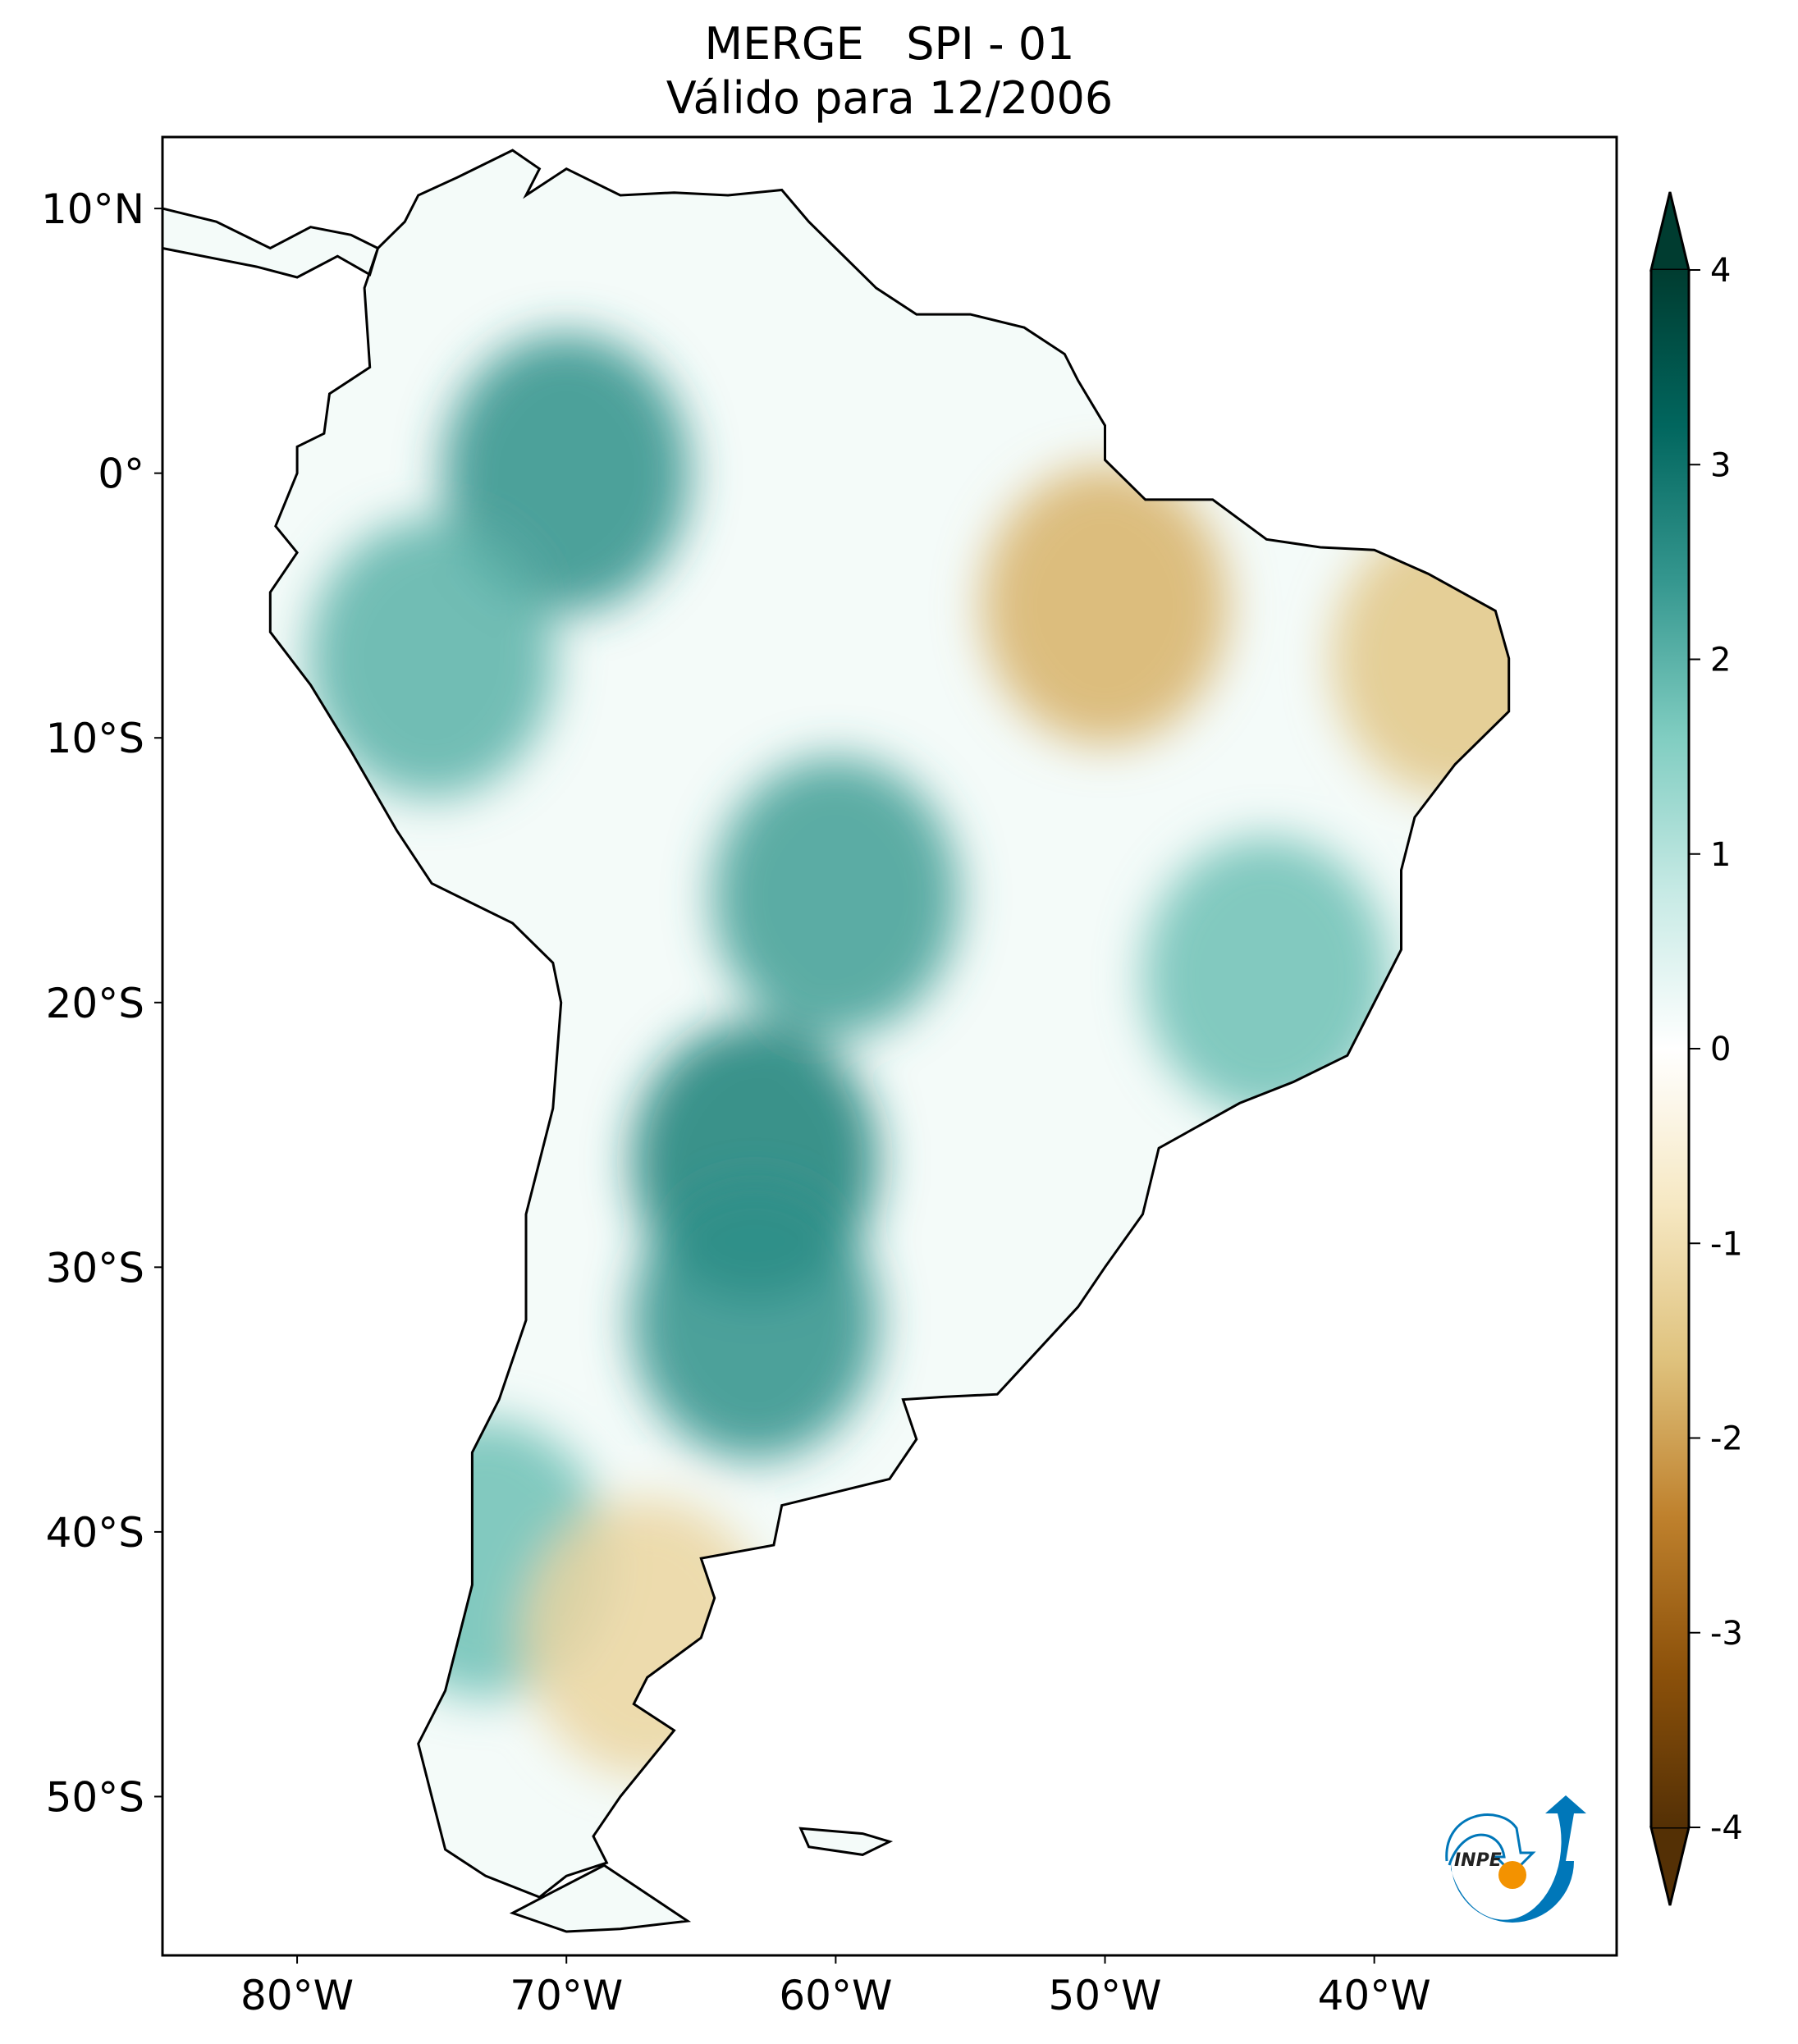  Describe the element at coordinates (1669, 231) in the screenshot. I see `colorbar-extend-max` at that location.